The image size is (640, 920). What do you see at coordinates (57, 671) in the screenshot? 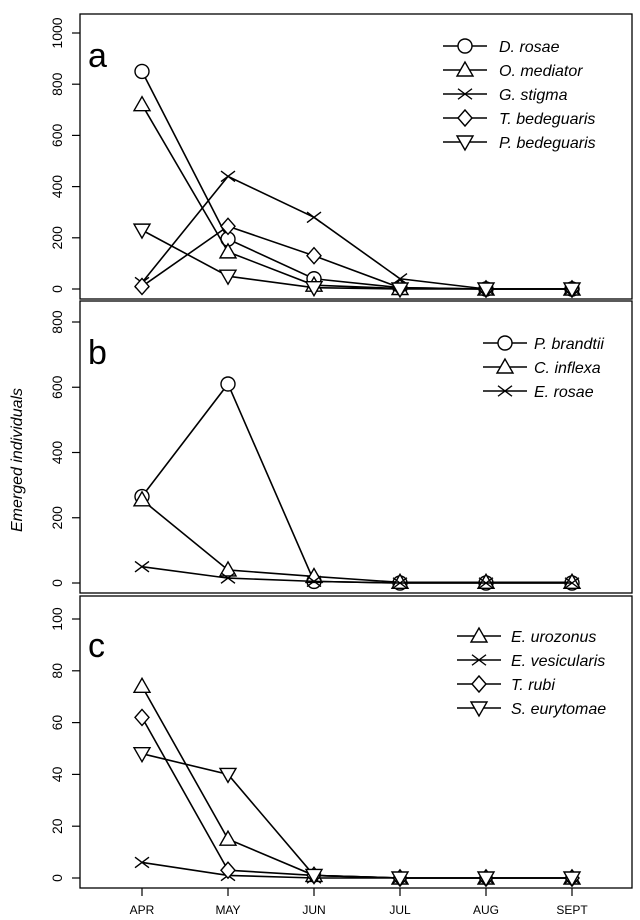
I see `y-tick-label: 80` at bounding box center [57, 671].